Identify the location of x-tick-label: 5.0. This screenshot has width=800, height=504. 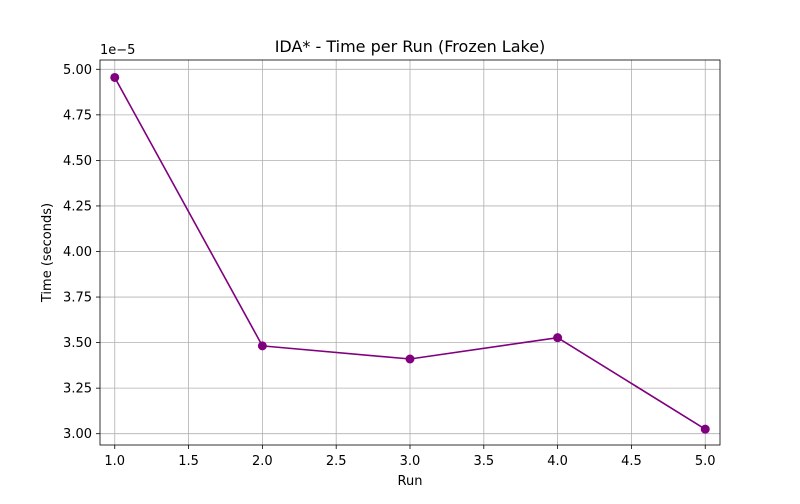
(705, 461).